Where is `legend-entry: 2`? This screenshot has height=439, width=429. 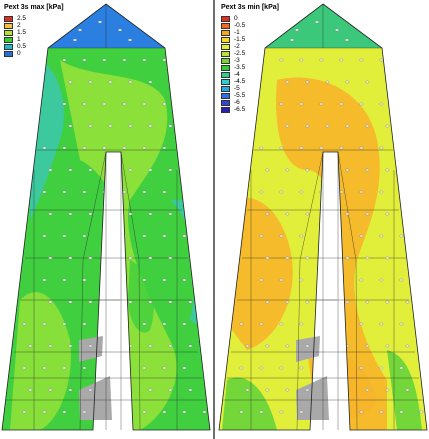
legend-entry: 2 is located at coordinates (34, 25).